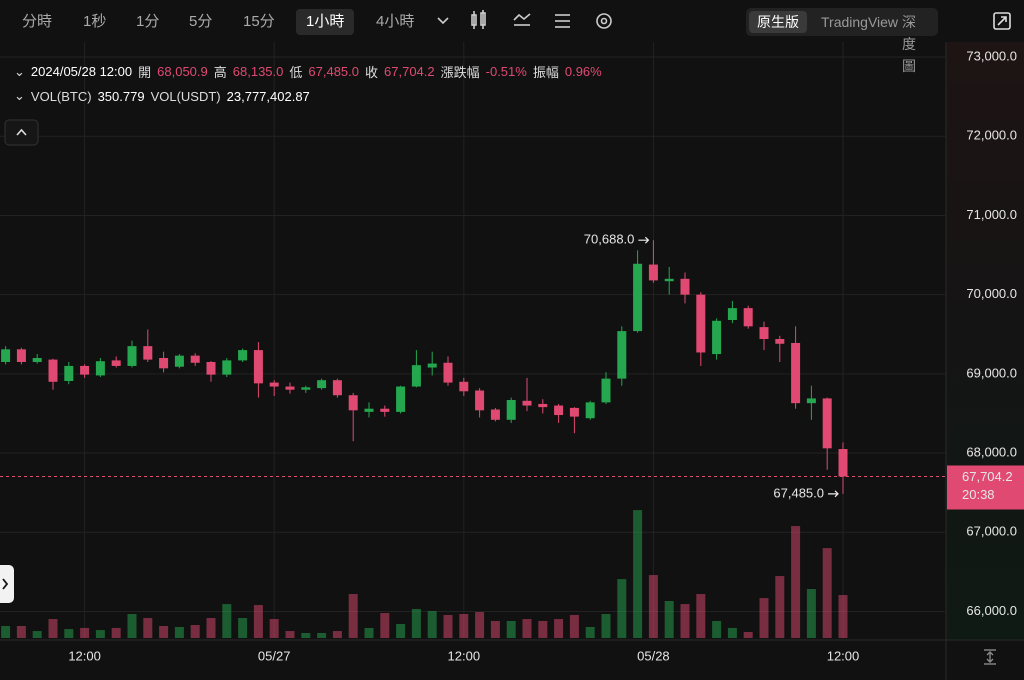  I want to click on y-tick-label: 68,000.0, so click(991, 451).